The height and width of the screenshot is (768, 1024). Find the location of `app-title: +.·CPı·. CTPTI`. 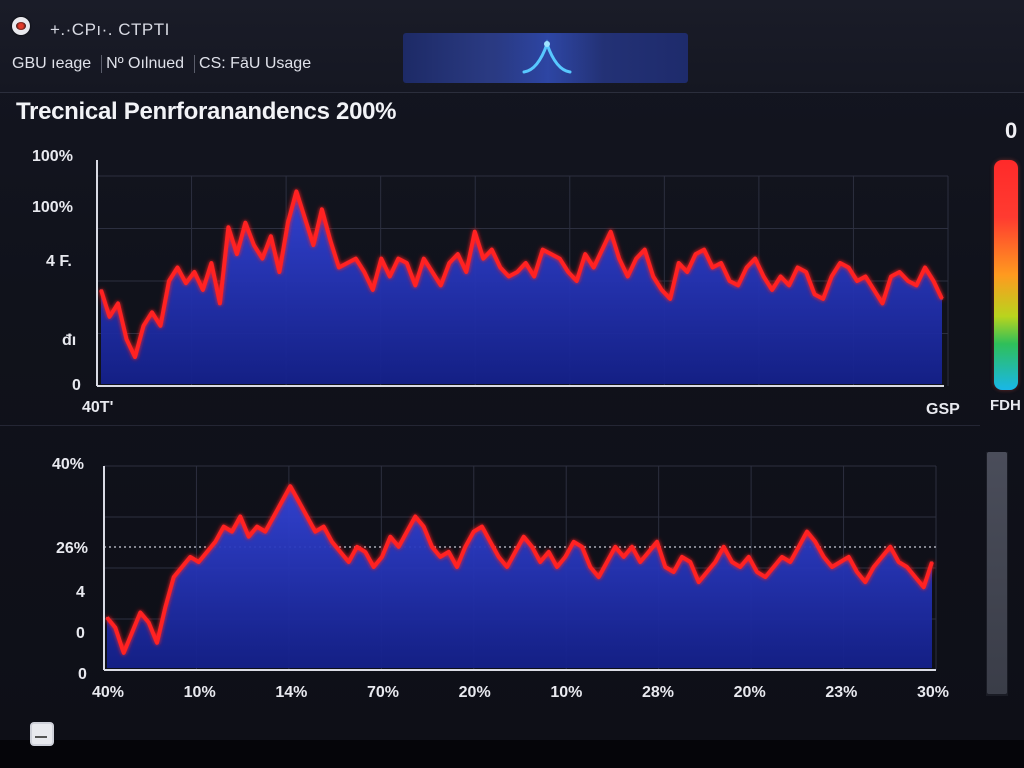

app-title: +.·CPı·. CTPTI is located at coordinates (110, 29).